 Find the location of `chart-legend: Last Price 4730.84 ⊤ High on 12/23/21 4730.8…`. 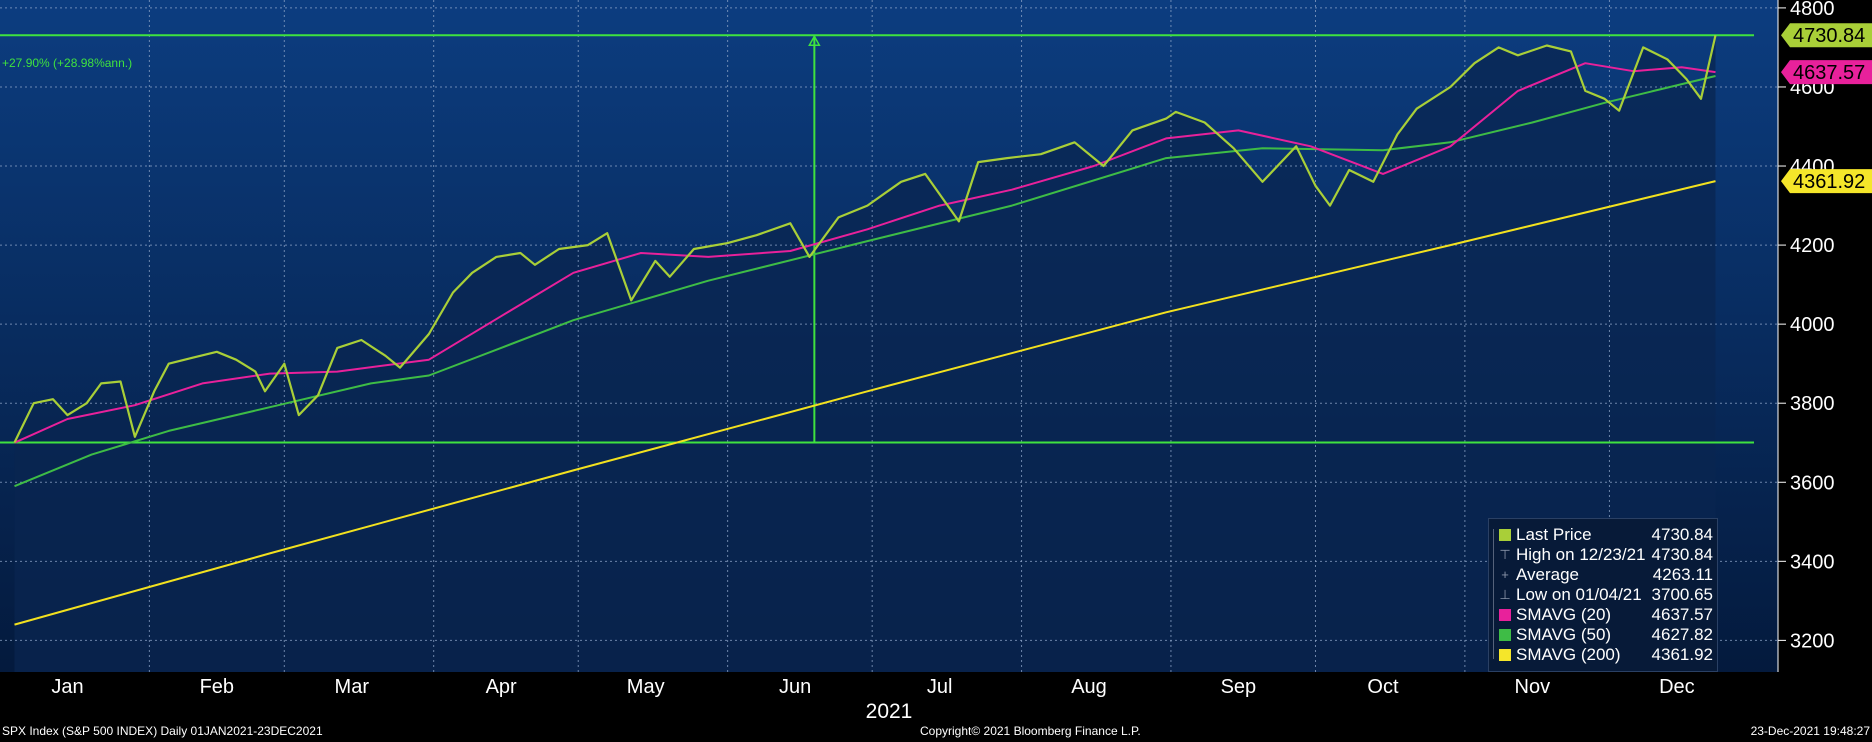

chart-legend: Last Price 4730.84 ⊤ High on 12/23/21 4730.8… is located at coordinates (1603, 595).